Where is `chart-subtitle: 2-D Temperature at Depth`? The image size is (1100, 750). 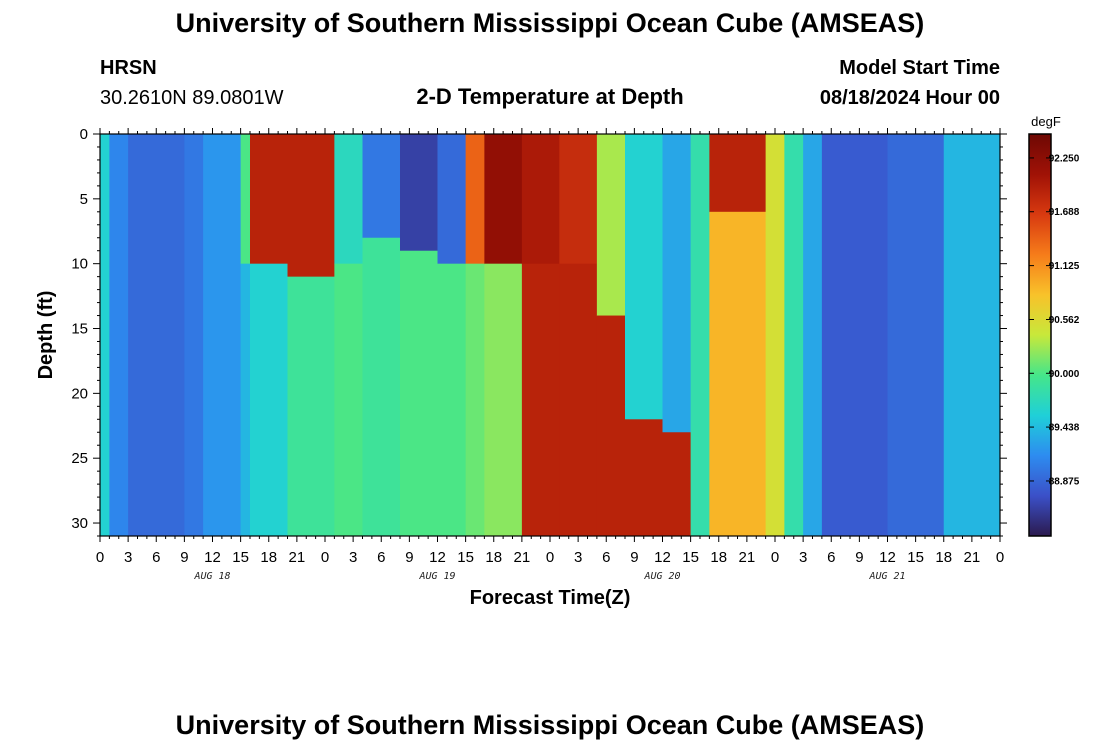 chart-subtitle: 2-D Temperature at Depth is located at coordinates (550, 96).